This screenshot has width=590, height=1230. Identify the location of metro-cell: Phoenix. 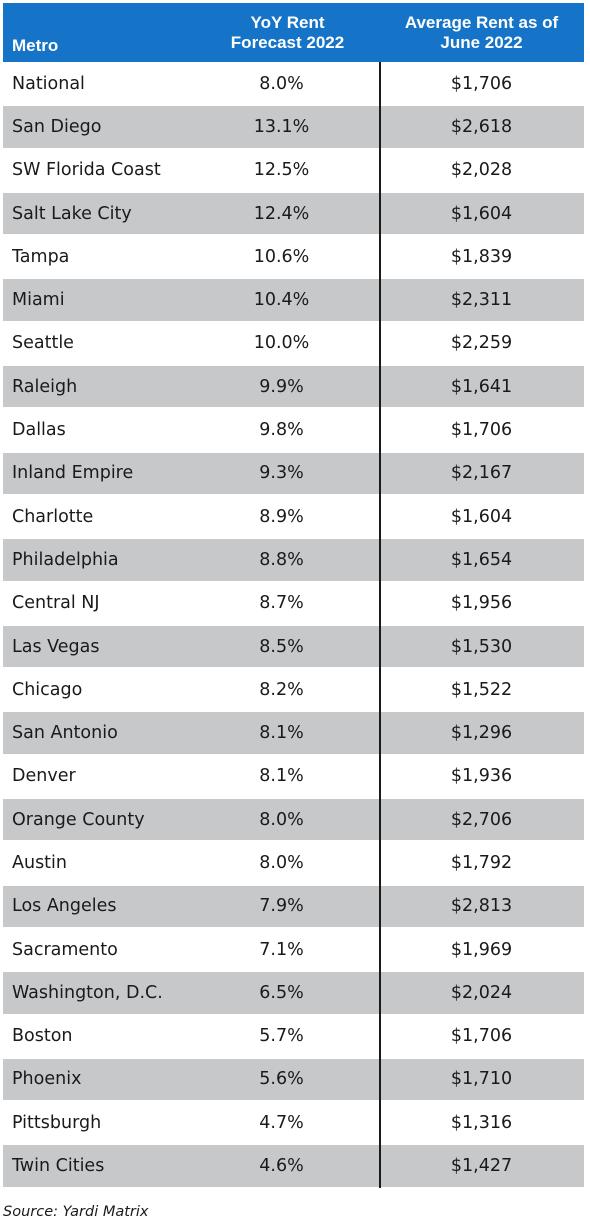
(47, 1079).